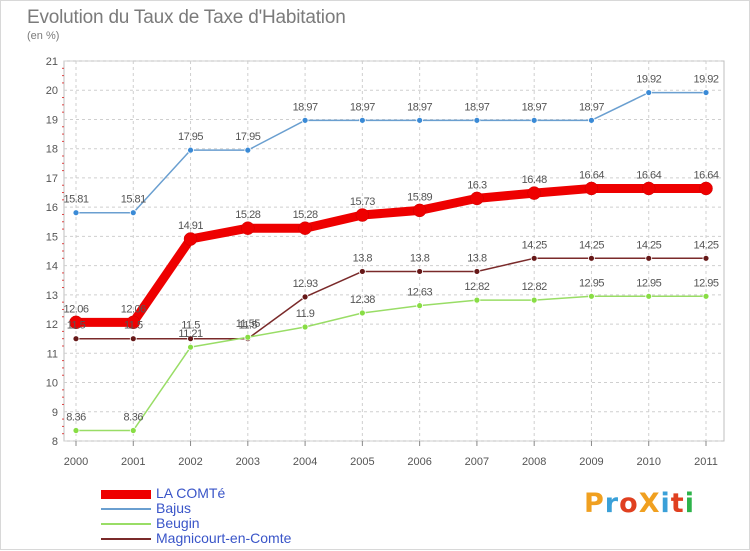  What do you see at coordinates (534, 462) in the screenshot?
I see `x-tick-label: 2008` at bounding box center [534, 462].